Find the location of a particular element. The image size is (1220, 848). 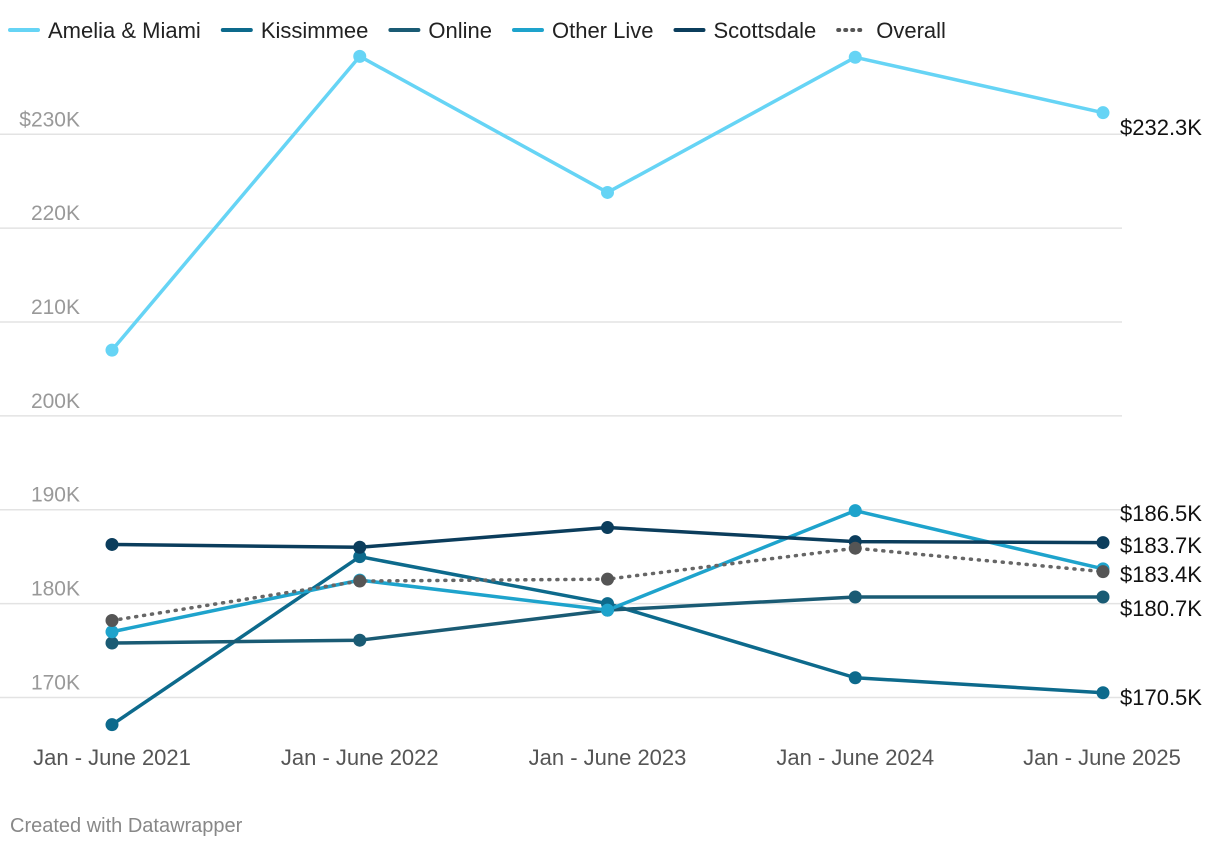

y-tick-label: 220K is located at coordinates (55, 213).